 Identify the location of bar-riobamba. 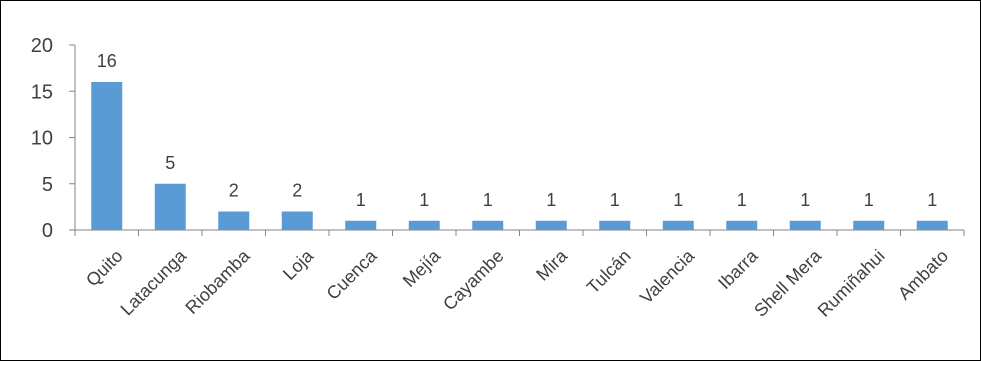
(234, 220).